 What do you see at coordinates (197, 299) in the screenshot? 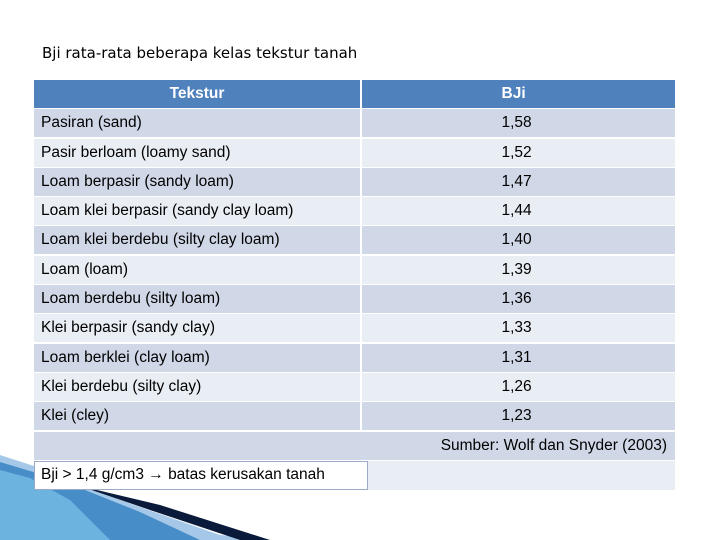
I see `table-cell: Loam berdebu (silty loam)` at bounding box center [197, 299].